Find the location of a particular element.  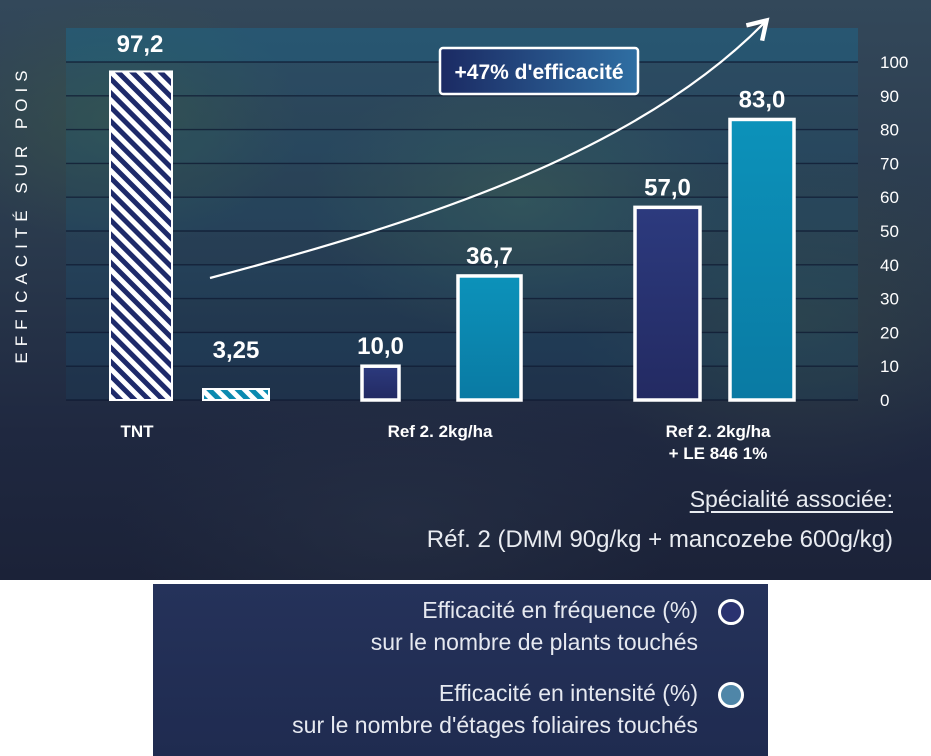

y-tick-label: 100 is located at coordinates (894, 62).